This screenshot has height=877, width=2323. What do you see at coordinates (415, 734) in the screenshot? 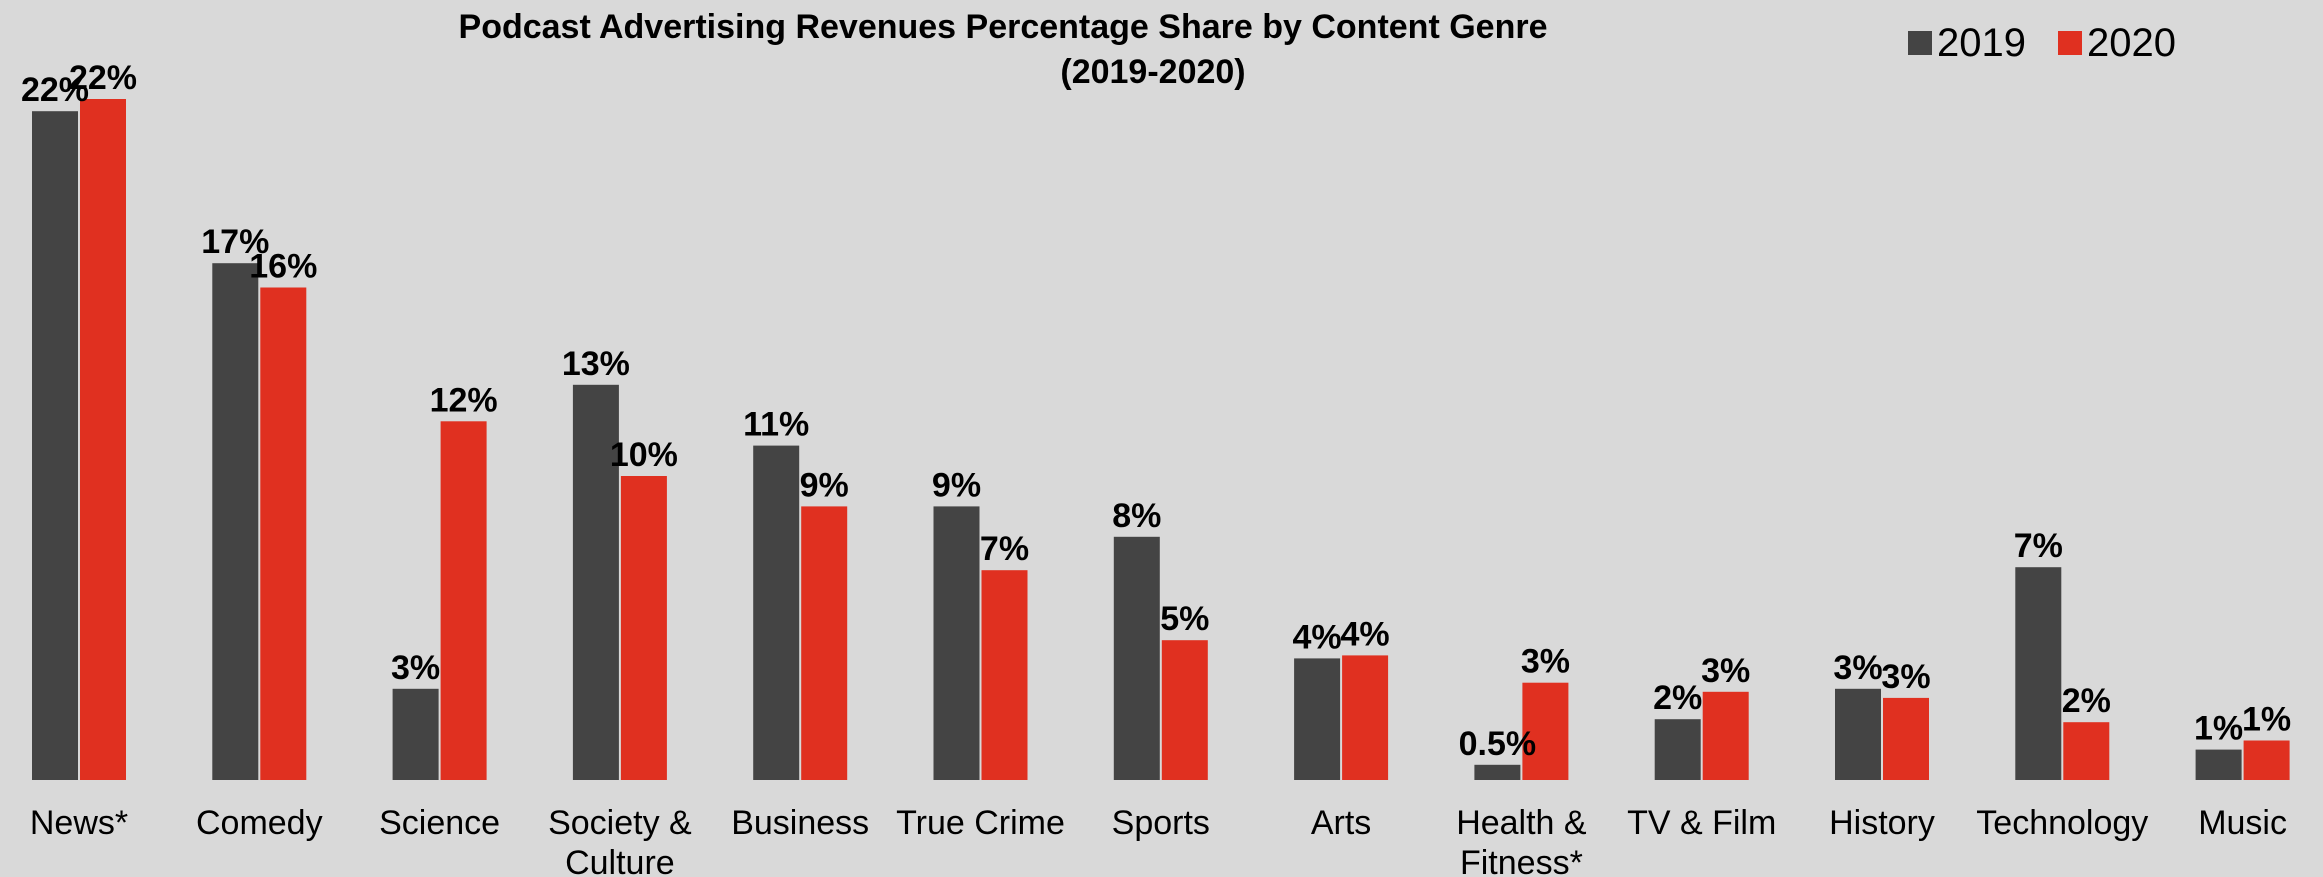
I see `bar-science-2019` at bounding box center [415, 734].